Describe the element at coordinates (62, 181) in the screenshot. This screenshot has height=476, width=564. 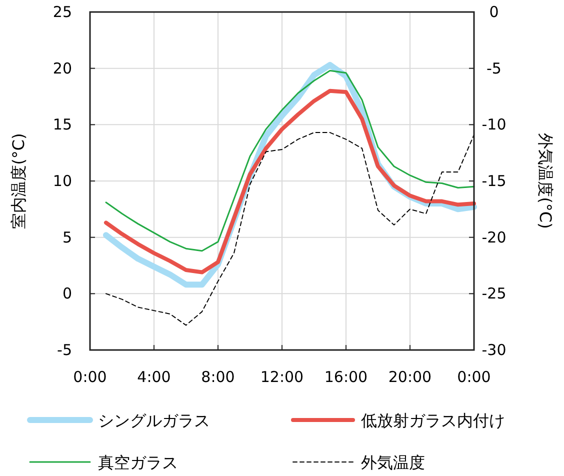
I see `y-tick-label: 10` at that location.